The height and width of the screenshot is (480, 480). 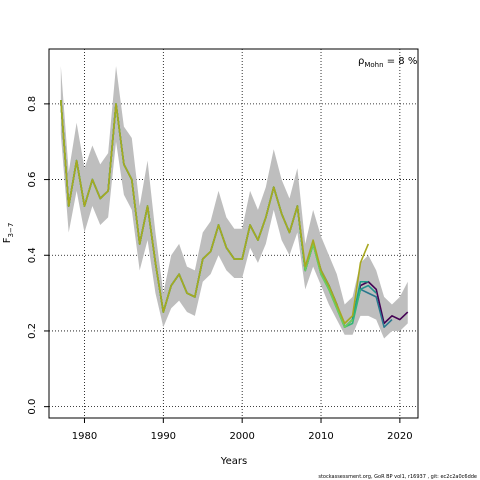 I want to click on mohn-rho-annotation: ρMohn = 8 %, so click(x=387, y=62).